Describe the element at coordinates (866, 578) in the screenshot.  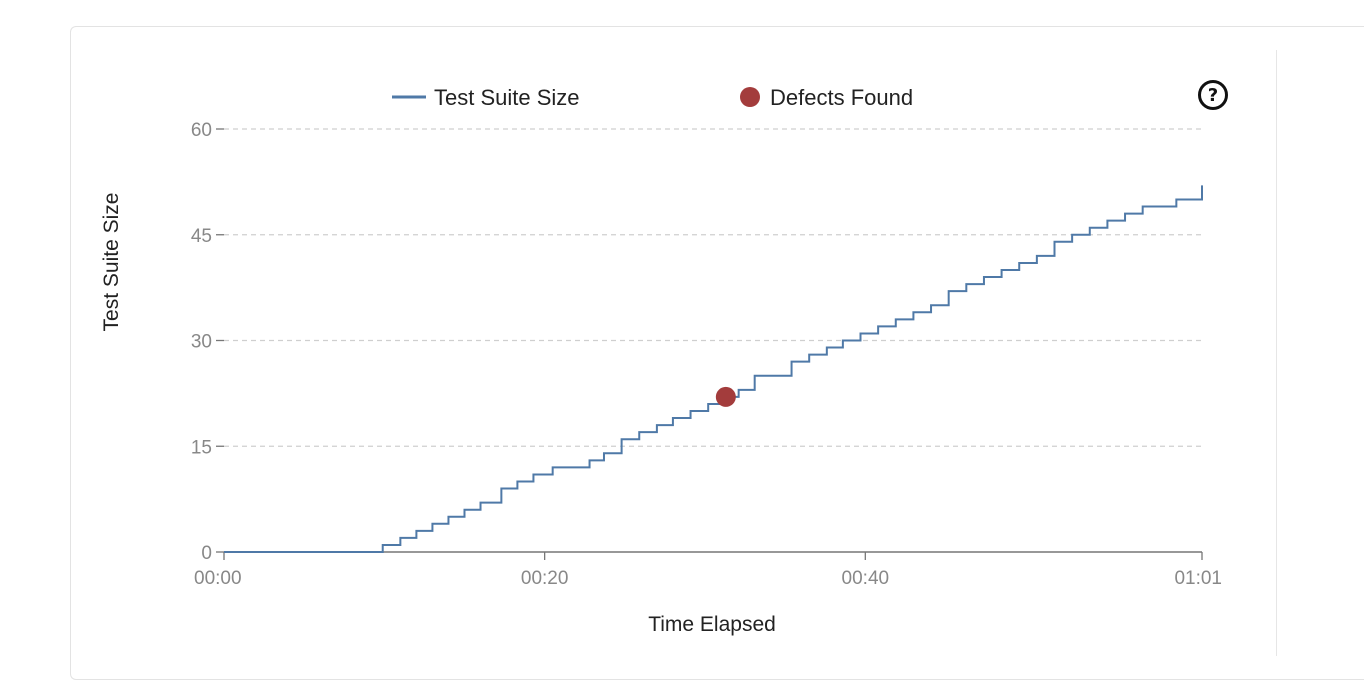
I see `x-tick-label: 00:40` at that location.